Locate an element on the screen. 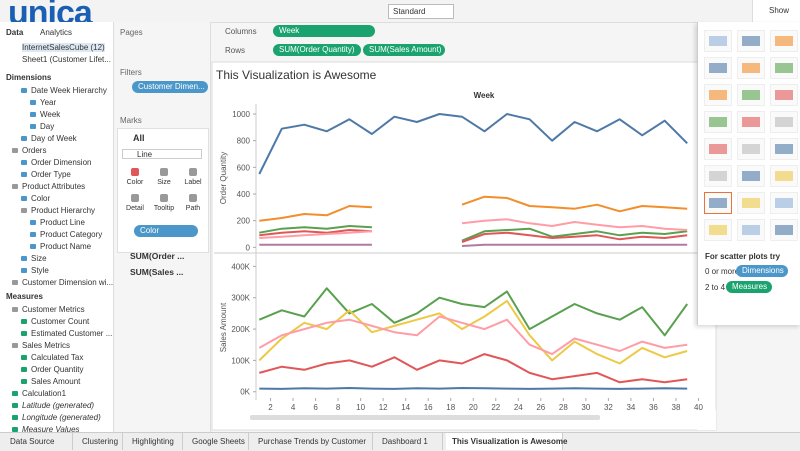 Image resolution: width=800 pixels, height=451 pixels. marks-title: Marks is located at coordinates (131, 120).